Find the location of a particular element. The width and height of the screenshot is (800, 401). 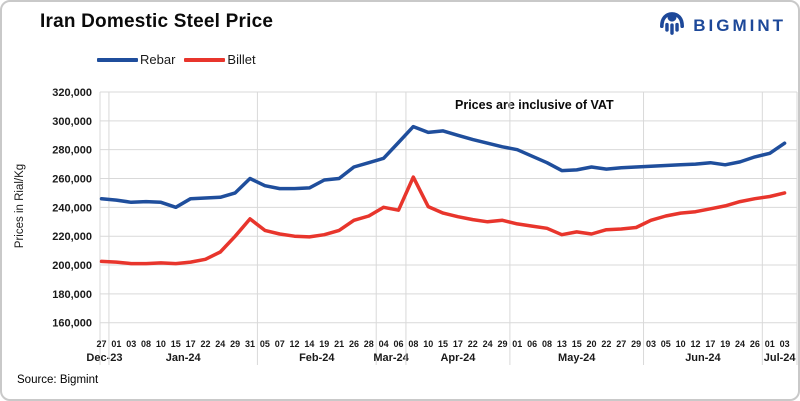

legend-item-billet: Billet is located at coordinates (220, 59).